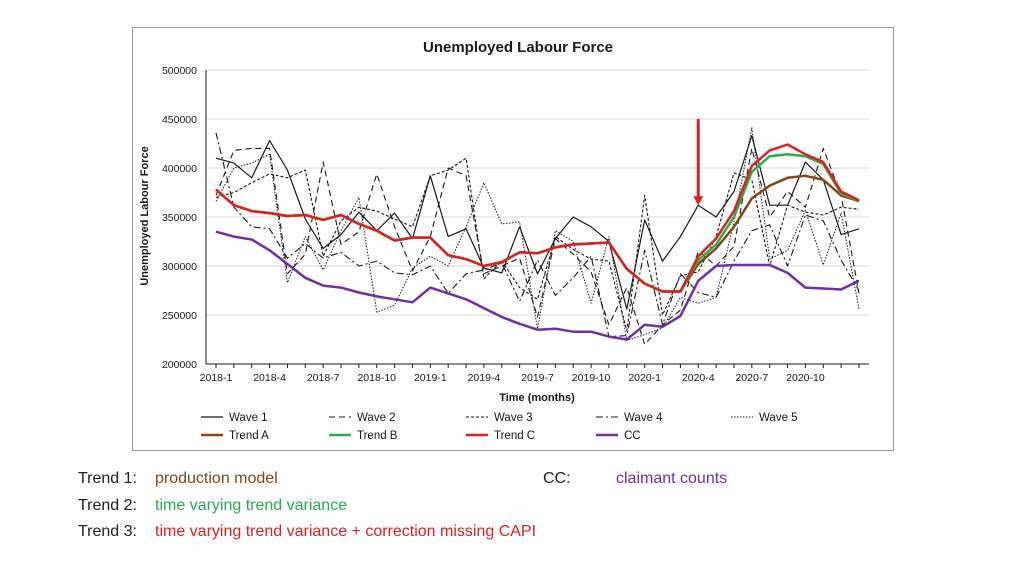  Describe the element at coordinates (513, 418) in the screenshot. I see `legend-label: Wave 3` at that location.